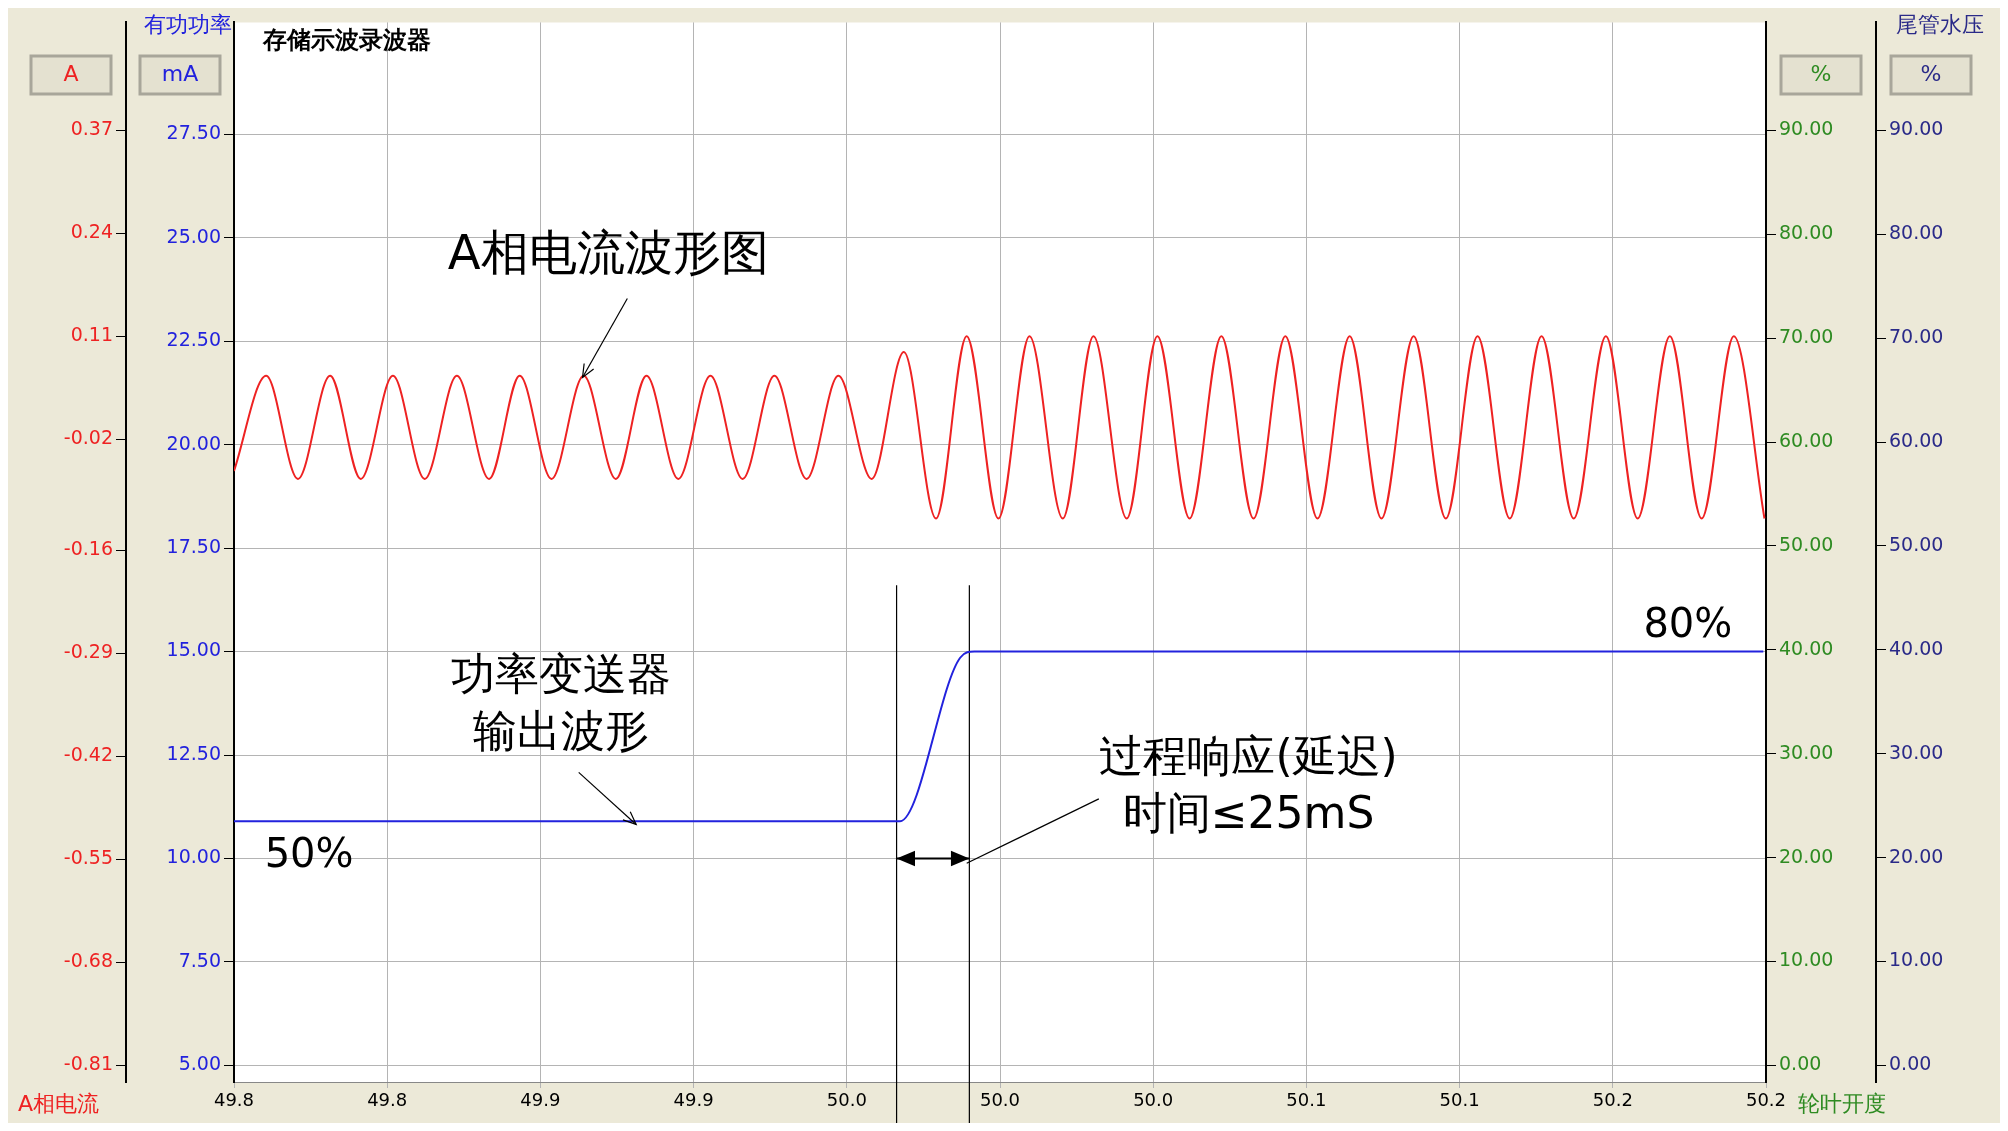 The image size is (2008, 1131). Describe the element at coordinates (1806, 855) in the screenshot. I see `y3-tick-label: 20.00` at that location.